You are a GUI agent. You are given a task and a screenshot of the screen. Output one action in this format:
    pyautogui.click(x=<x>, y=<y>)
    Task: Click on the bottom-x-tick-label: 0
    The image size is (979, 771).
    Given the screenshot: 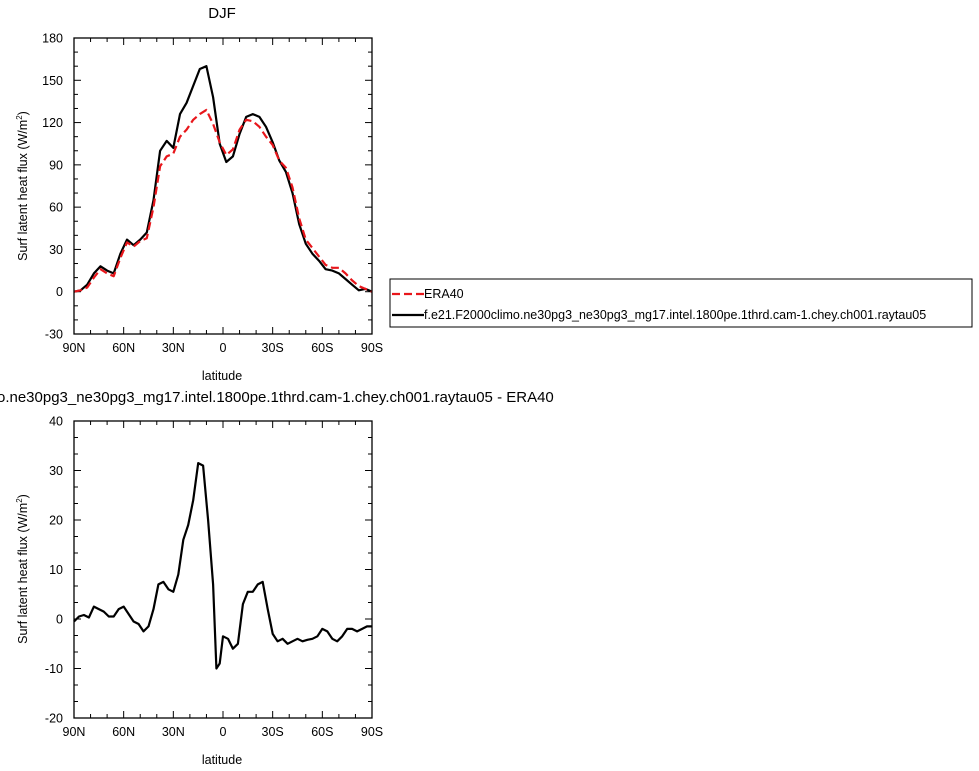 What is the action you would take?
    pyautogui.click(x=223, y=732)
    